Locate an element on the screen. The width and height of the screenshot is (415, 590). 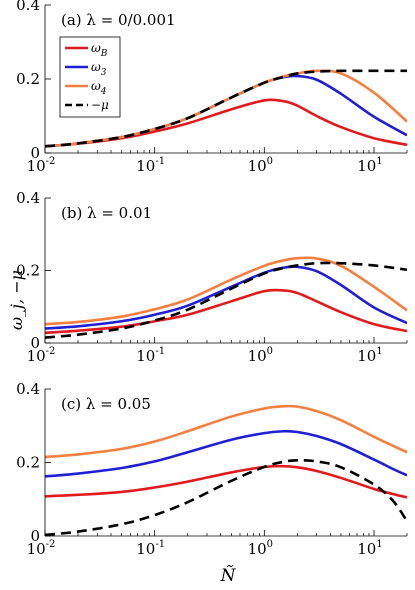
legend-label-omega-4: ω4 is located at coordinates (99, 88).